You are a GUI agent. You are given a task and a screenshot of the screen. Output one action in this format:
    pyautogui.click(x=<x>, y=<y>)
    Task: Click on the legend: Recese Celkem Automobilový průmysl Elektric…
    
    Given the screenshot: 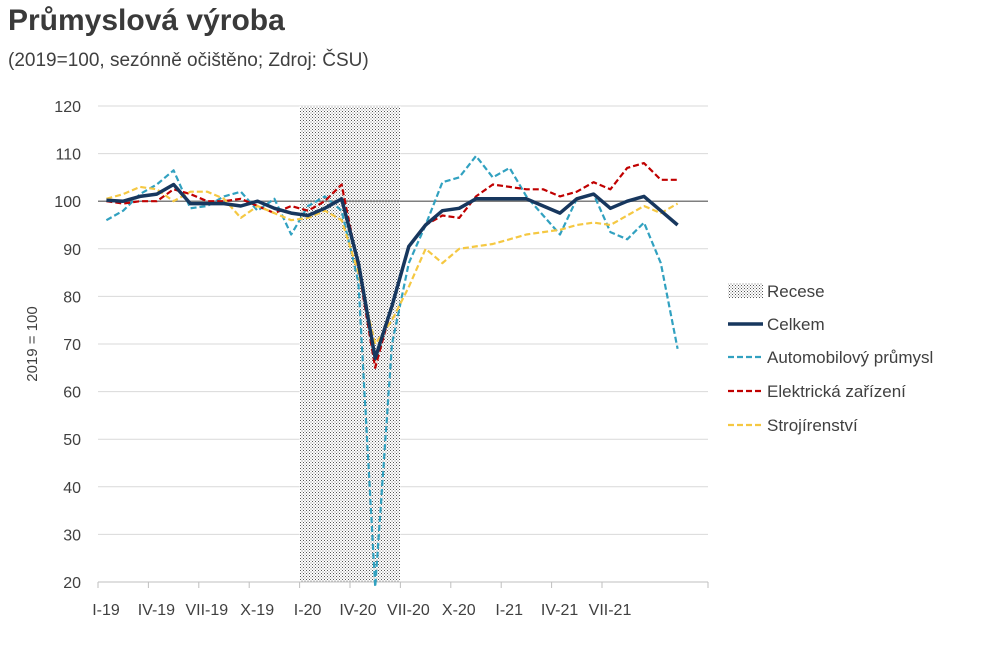 What is the action you would take?
    pyautogui.click(x=830, y=358)
    